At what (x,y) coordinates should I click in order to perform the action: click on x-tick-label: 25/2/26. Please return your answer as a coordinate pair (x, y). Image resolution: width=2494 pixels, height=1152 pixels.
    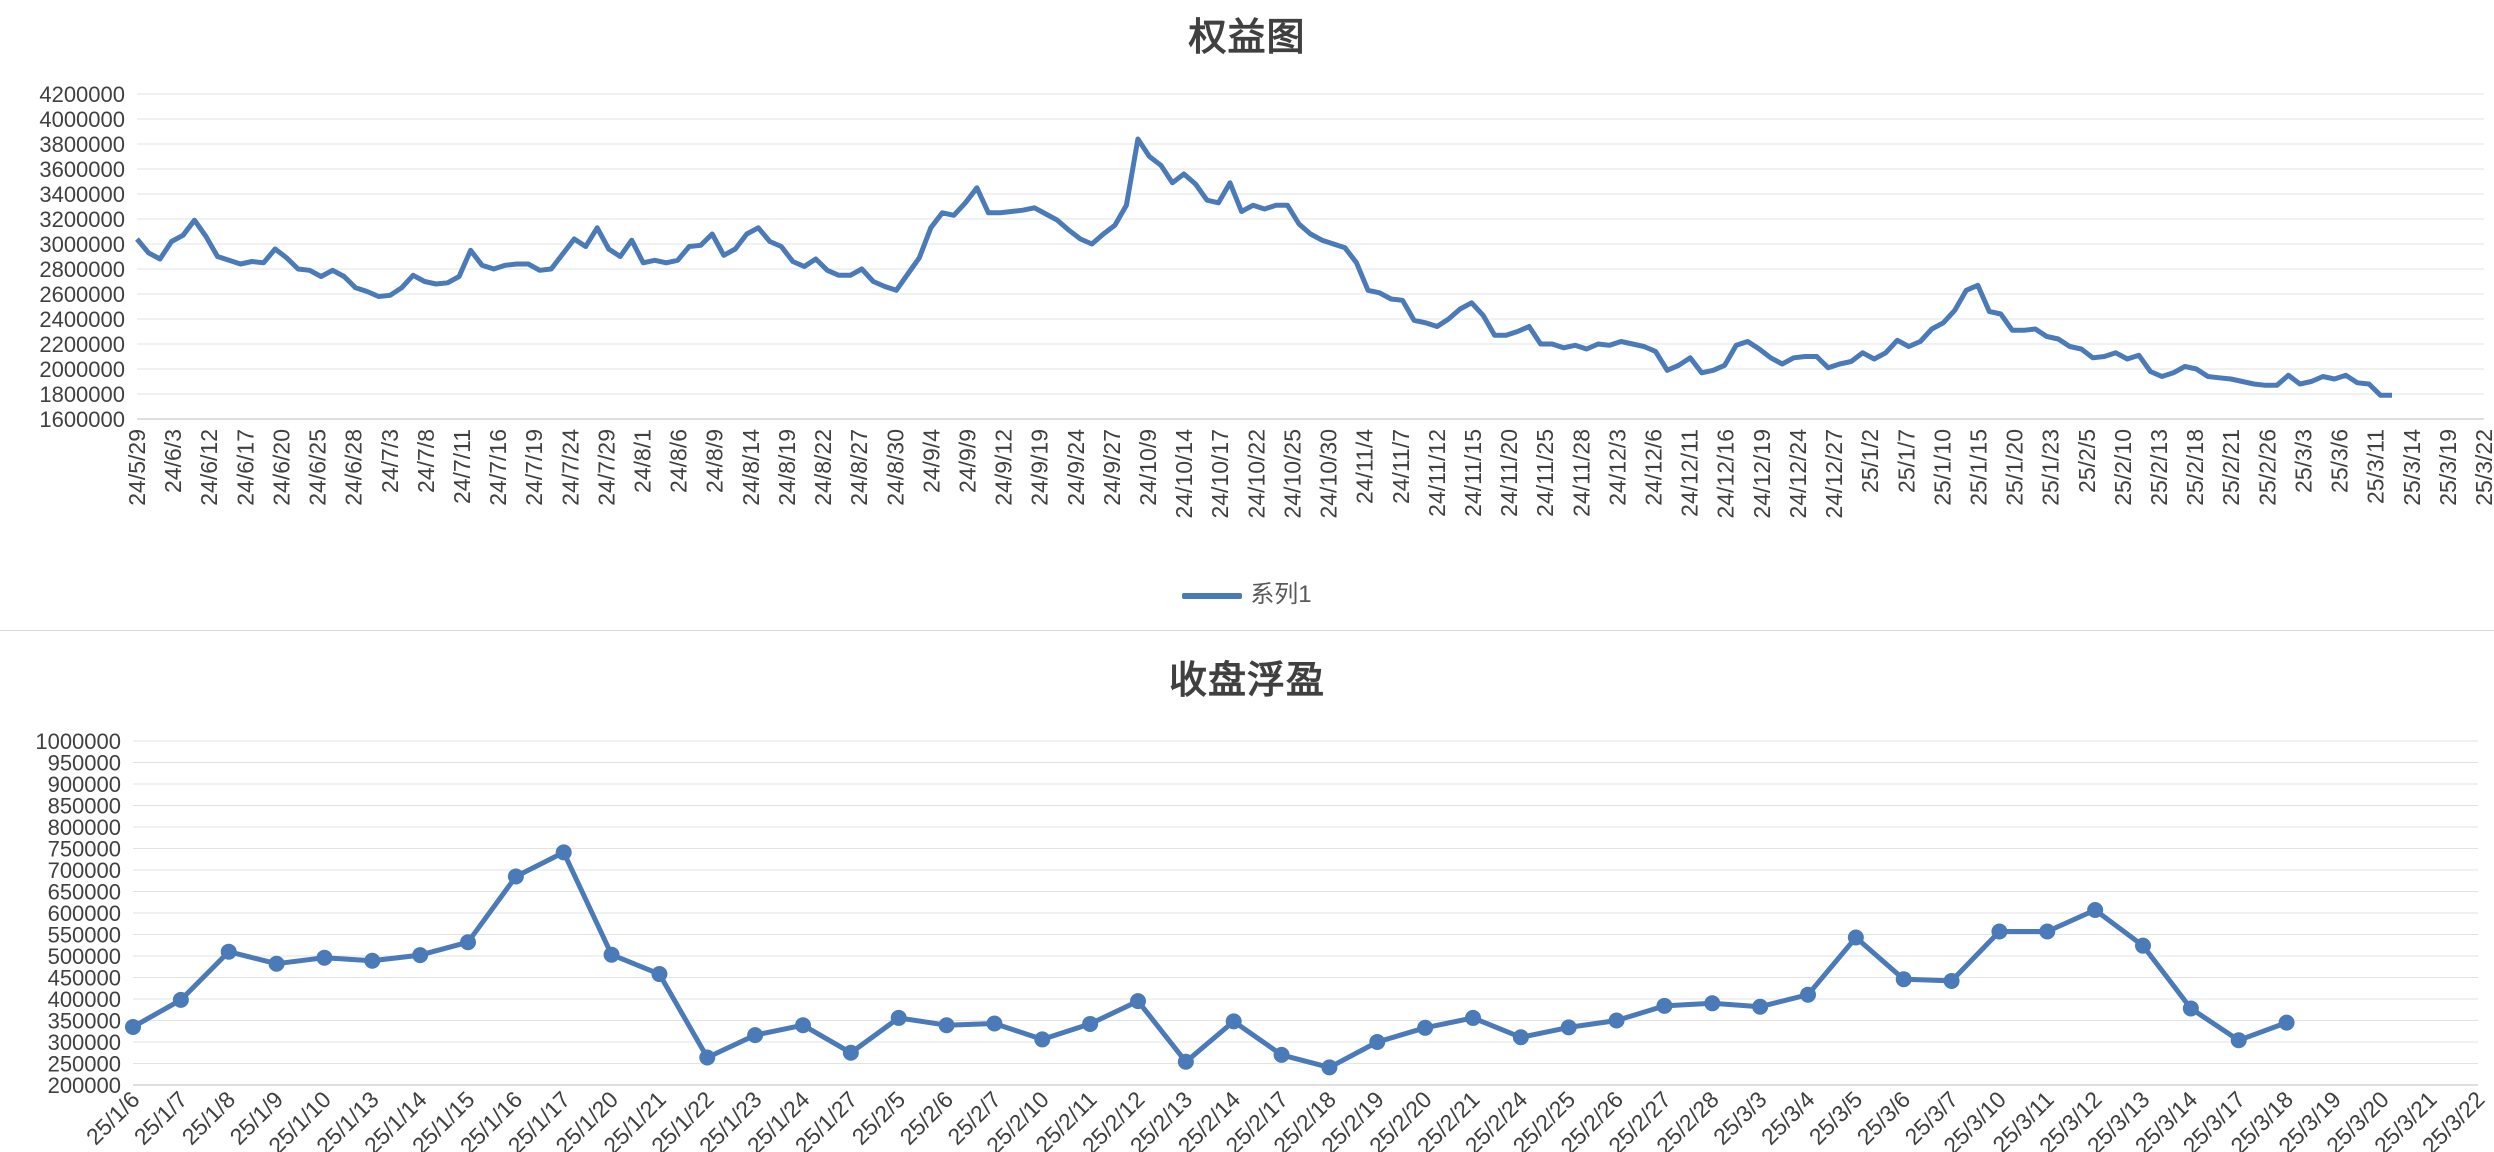
    Looking at the image, I should click on (2267, 467).